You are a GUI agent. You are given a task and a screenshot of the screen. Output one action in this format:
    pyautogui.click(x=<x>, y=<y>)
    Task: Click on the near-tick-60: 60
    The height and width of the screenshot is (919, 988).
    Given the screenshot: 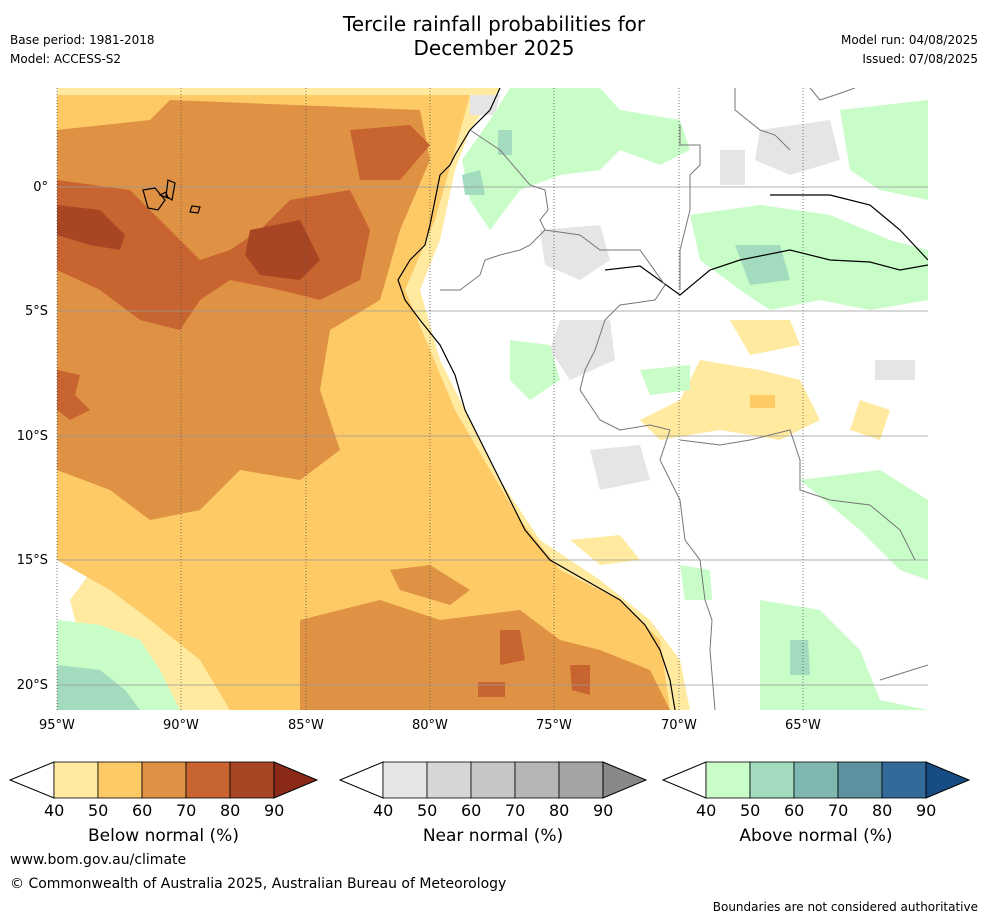 What is the action you would take?
    pyautogui.click(x=471, y=810)
    